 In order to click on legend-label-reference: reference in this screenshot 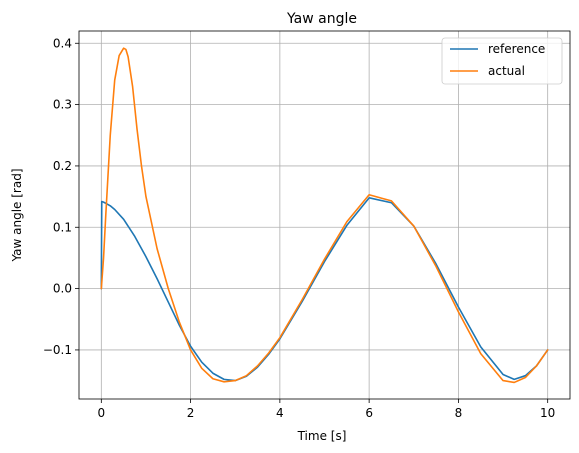, I will do `click(516, 49)`.